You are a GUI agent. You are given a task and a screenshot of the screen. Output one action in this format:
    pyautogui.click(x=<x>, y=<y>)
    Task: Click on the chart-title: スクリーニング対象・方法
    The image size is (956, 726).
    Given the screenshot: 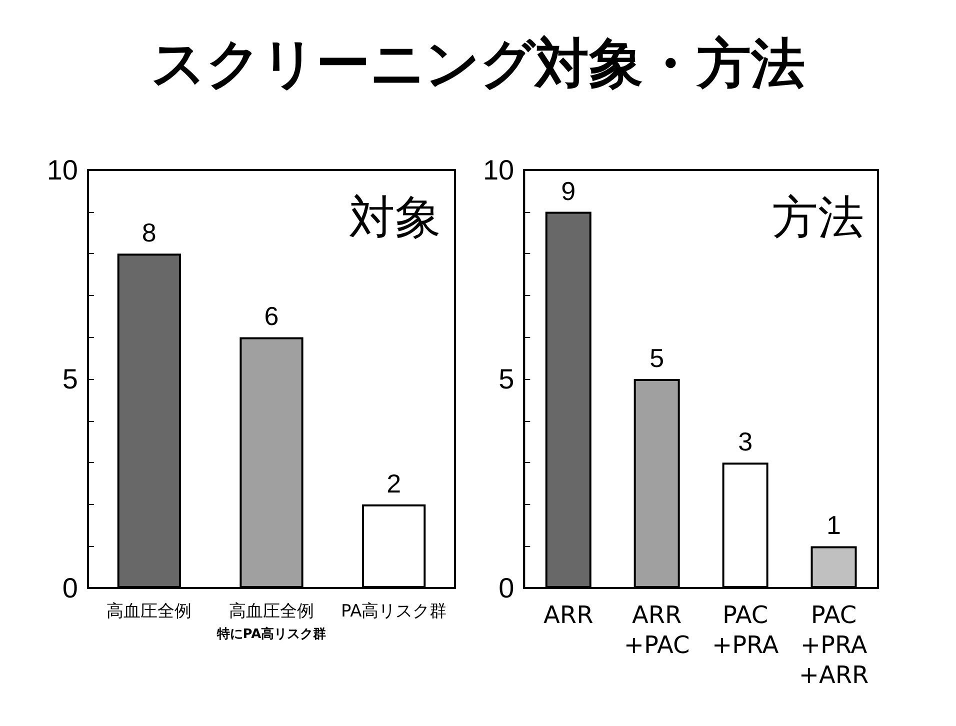 What is the action you would take?
    pyautogui.click(x=478, y=64)
    